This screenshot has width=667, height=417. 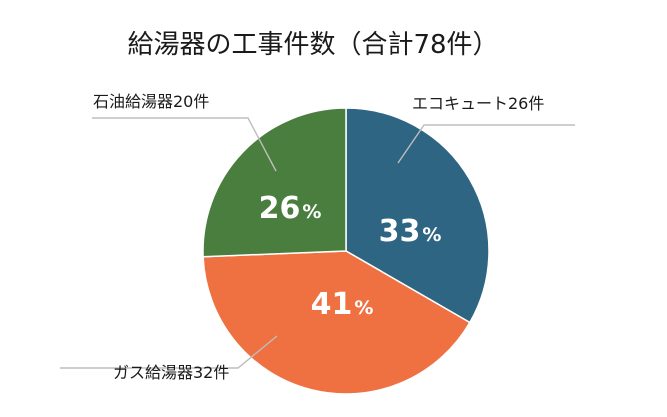 What do you see at coordinates (363, 308) in the screenshot?
I see `percent-symbol-2: %` at bounding box center [363, 308].